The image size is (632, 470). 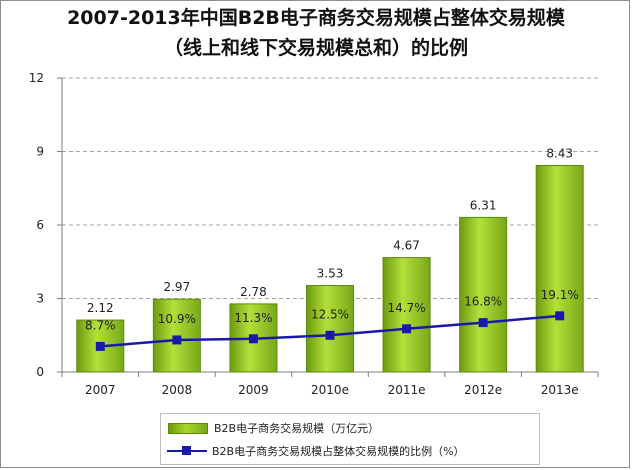 What do you see at coordinates (176, 287) in the screenshot?
I see `bar-value-label: 2.97` at bounding box center [176, 287].